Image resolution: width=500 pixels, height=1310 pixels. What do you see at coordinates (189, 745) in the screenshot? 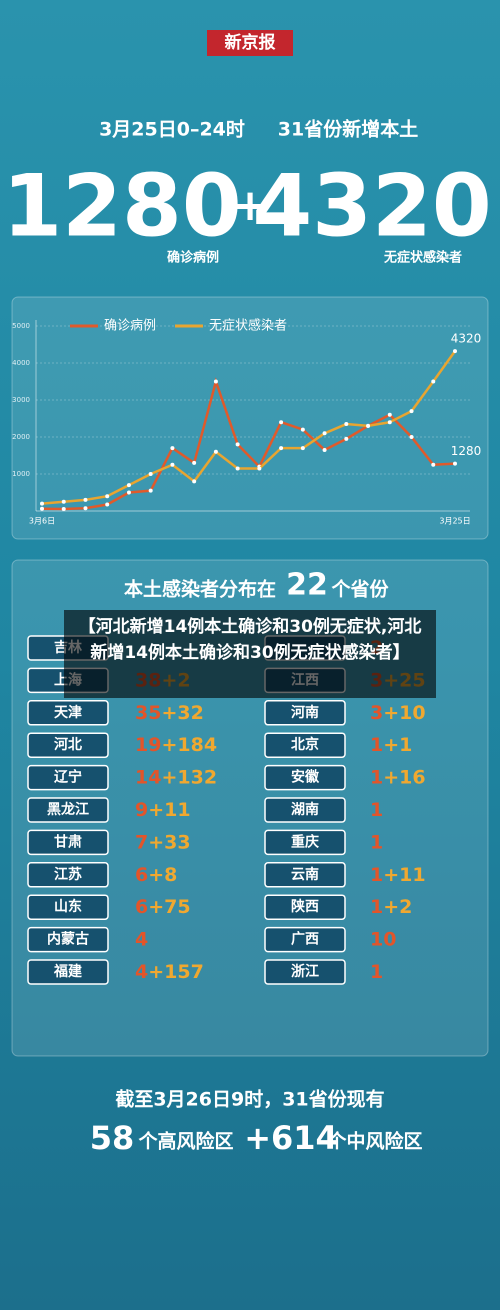
I see `asymptomatic-value: +184` at bounding box center [189, 745].